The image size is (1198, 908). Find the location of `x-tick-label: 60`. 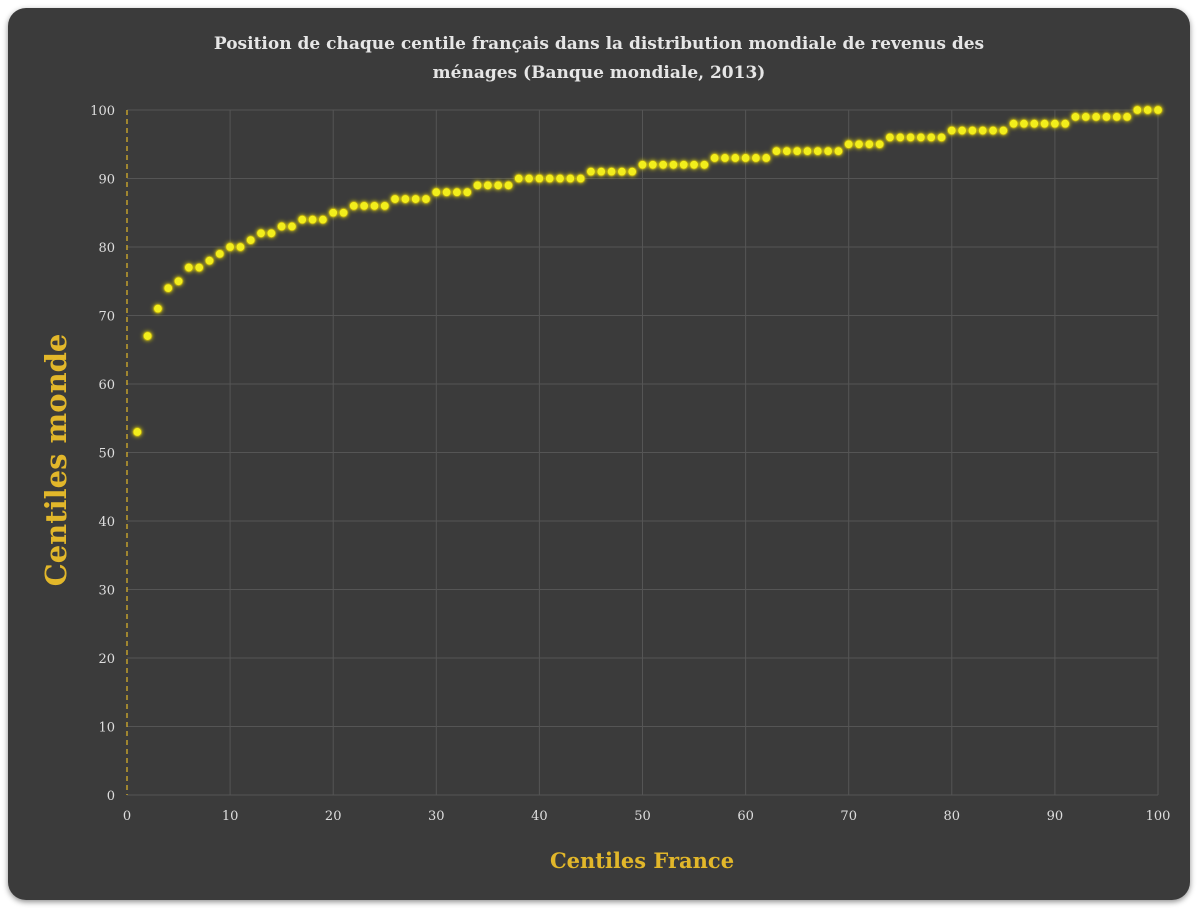

x-tick-label: 60 is located at coordinates (745, 816).